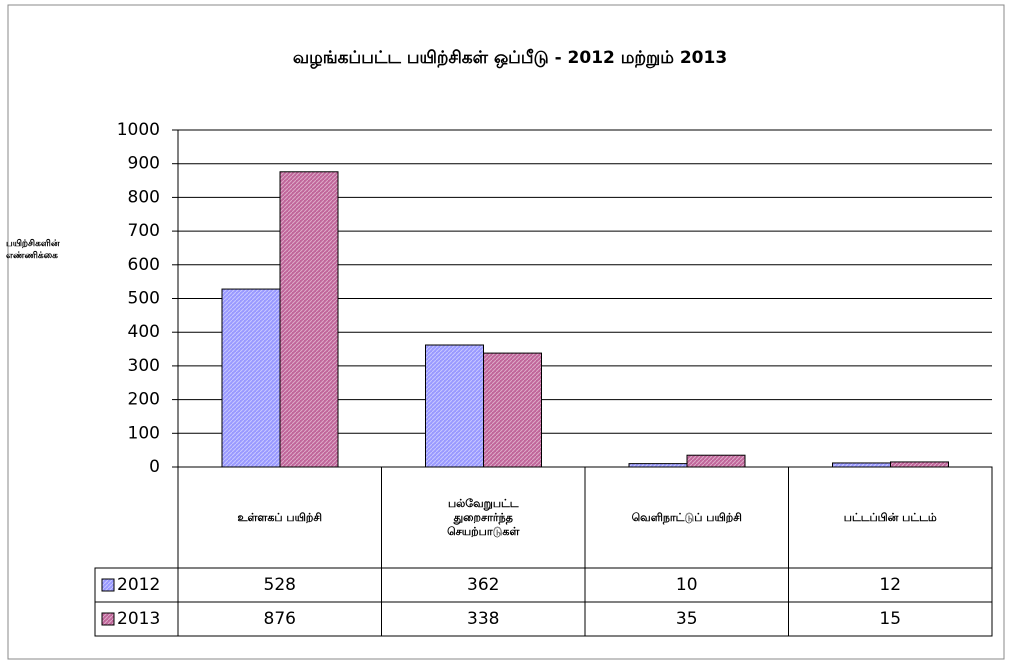 The image size is (1009, 663). Describe the element at coordinates (890, 517) in the screenshot. I see `x-tick-label: பட்டப்பின் பட்டம்` at that location.